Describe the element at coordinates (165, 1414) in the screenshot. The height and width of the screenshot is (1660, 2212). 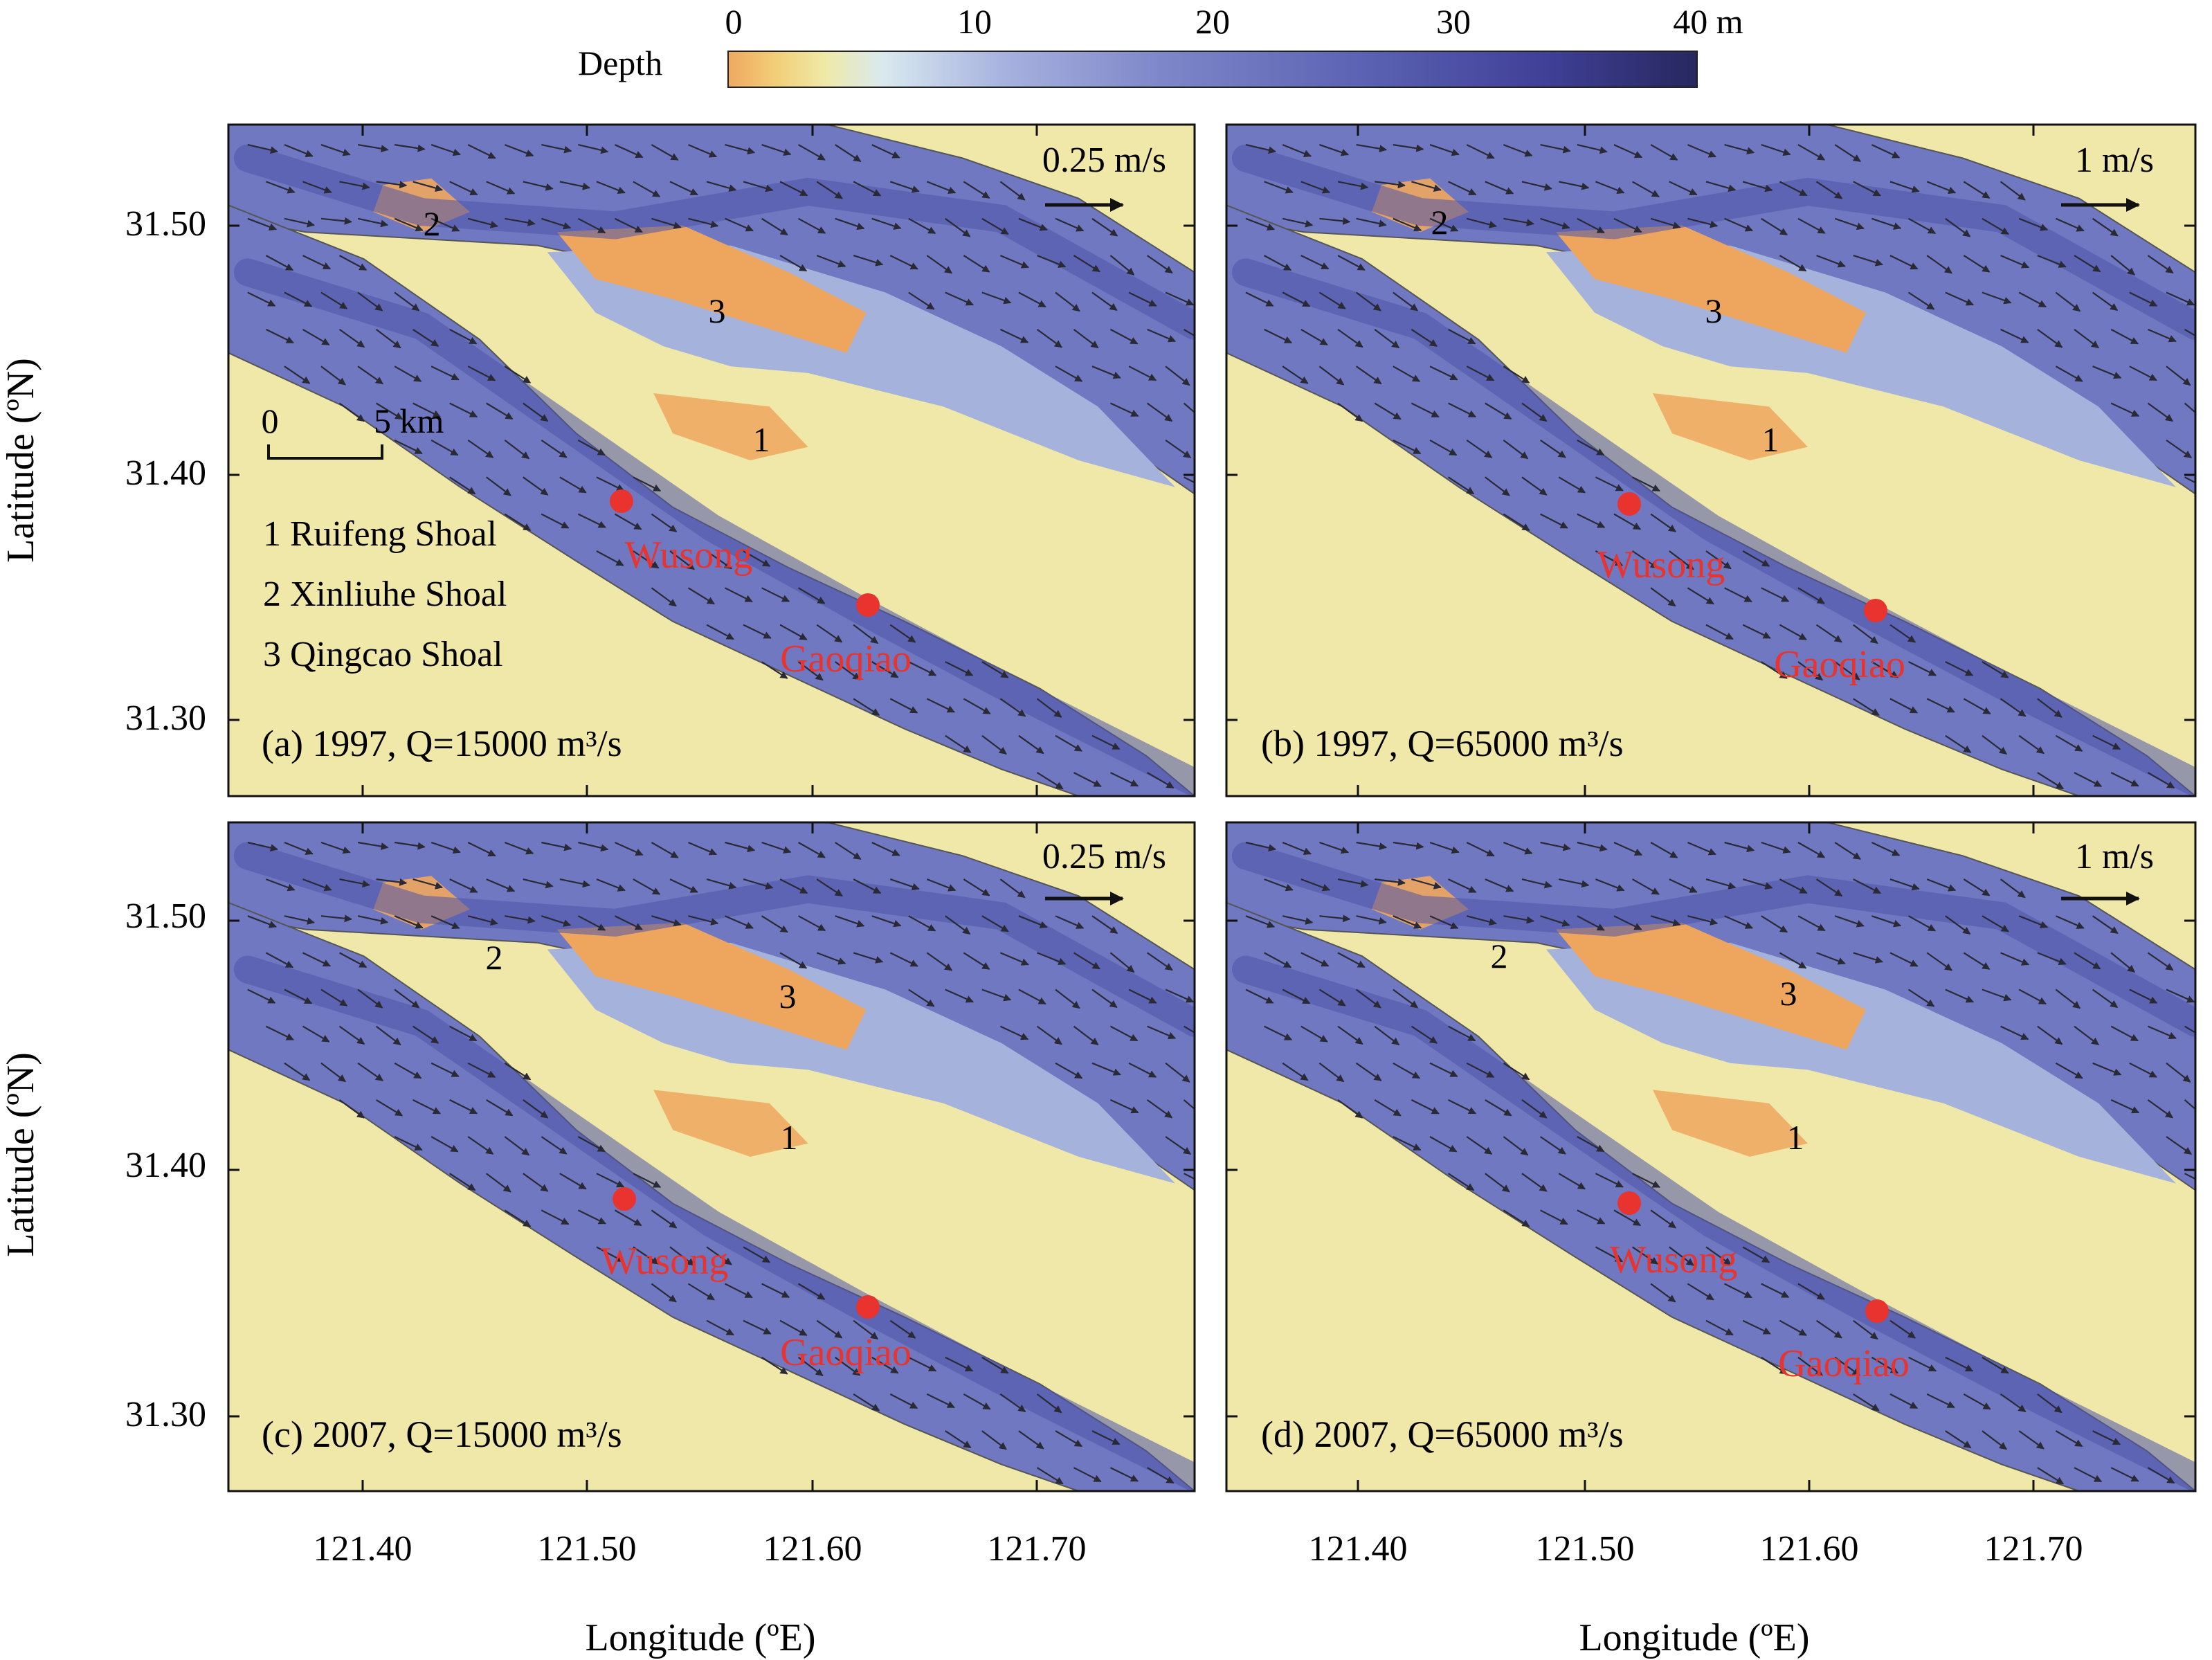
I see `y-tick-bottom-3130: 31.30` at that location.